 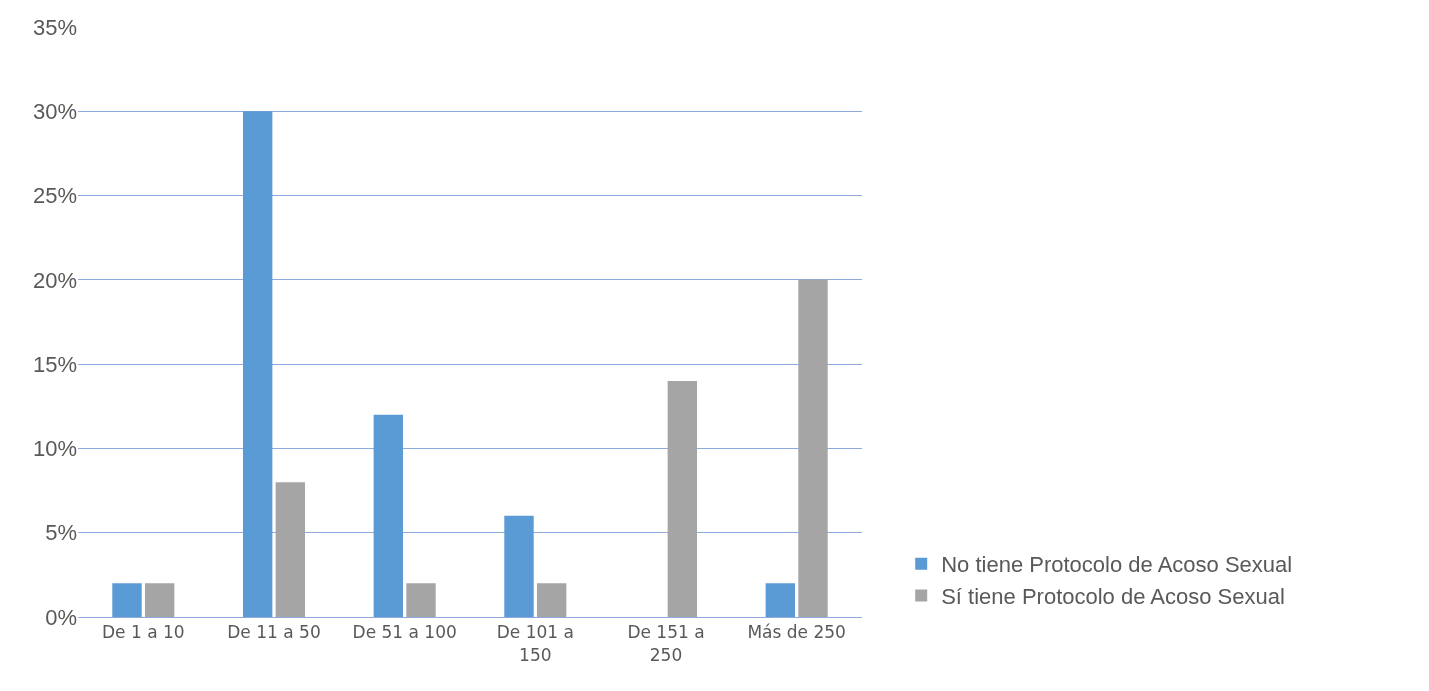 What do you see at coordinates (54, 27) in the screenshot?
I see `y-tick-label: 35%` at bounding box center [54, 27].